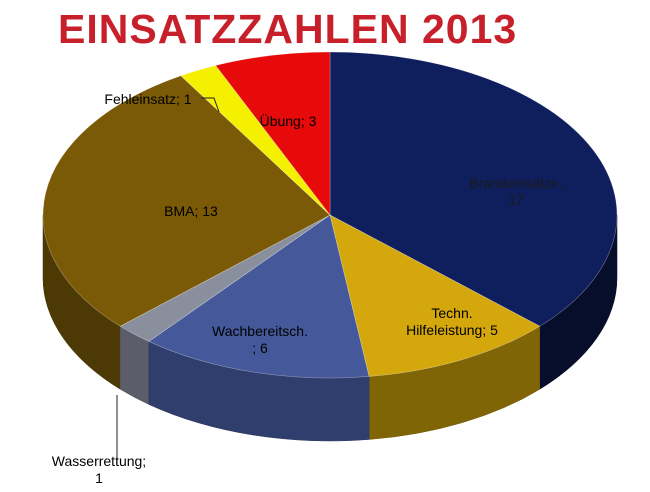  I want to click on pie-slice-fehleinsatz, so click(255, 140).